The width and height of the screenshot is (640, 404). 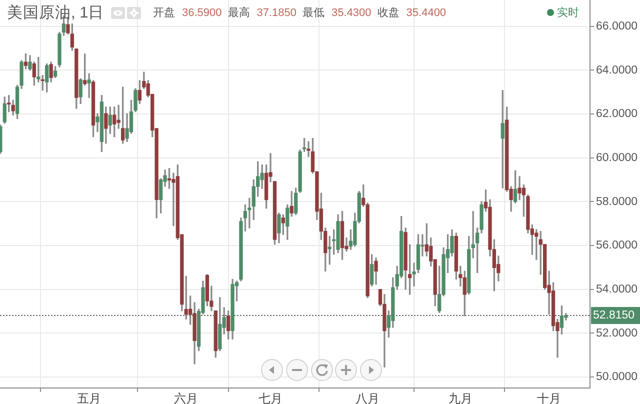 What do you see at coordinates (164, 13) in the screenshot?
I see `annotation: 开盘` at bounding box center [164, 13].